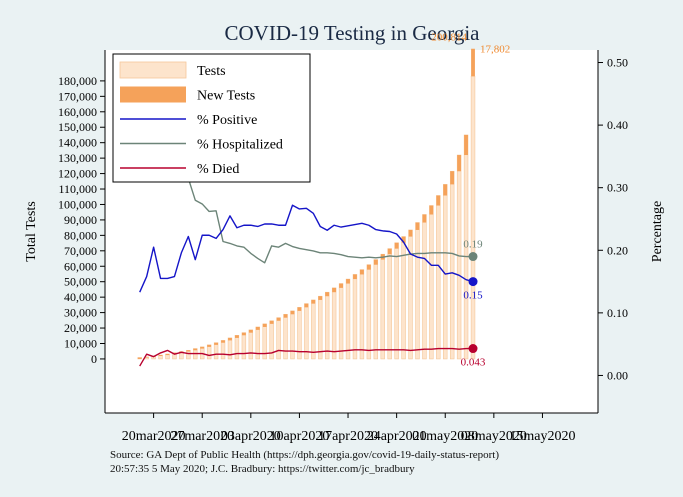 This screenshot has width=683, height=497. I want to click on x-tick-label: 15may2020, so click(542, 436).